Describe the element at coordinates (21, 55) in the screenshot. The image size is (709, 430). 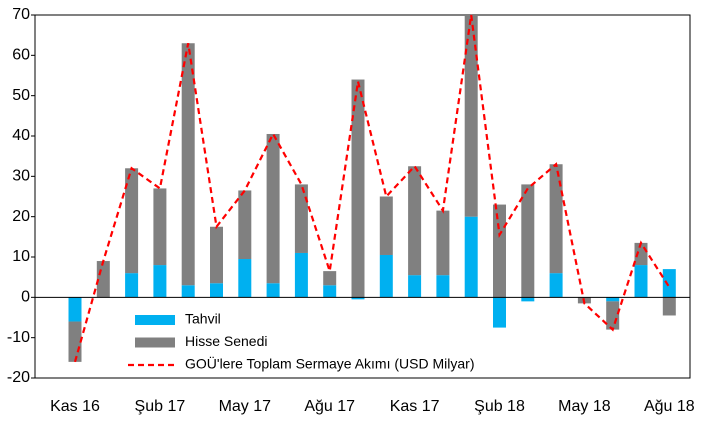
I see `y-tick-label: 60` at that location.